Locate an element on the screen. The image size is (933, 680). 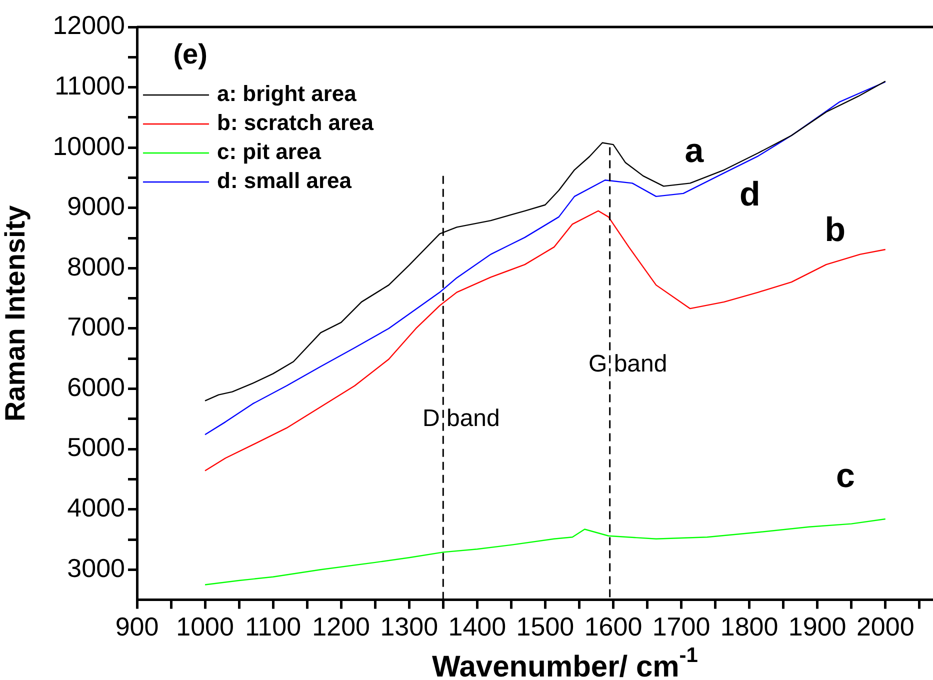
legend-label: b: scratch area is located at coordinates (295, 123).